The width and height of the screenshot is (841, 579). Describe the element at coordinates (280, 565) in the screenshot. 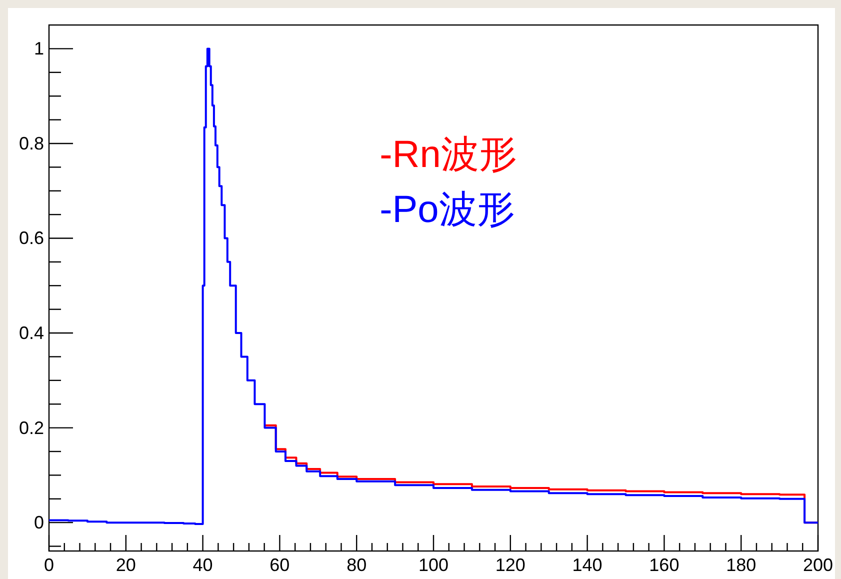

I see `x-tick-label: 60` at that location.